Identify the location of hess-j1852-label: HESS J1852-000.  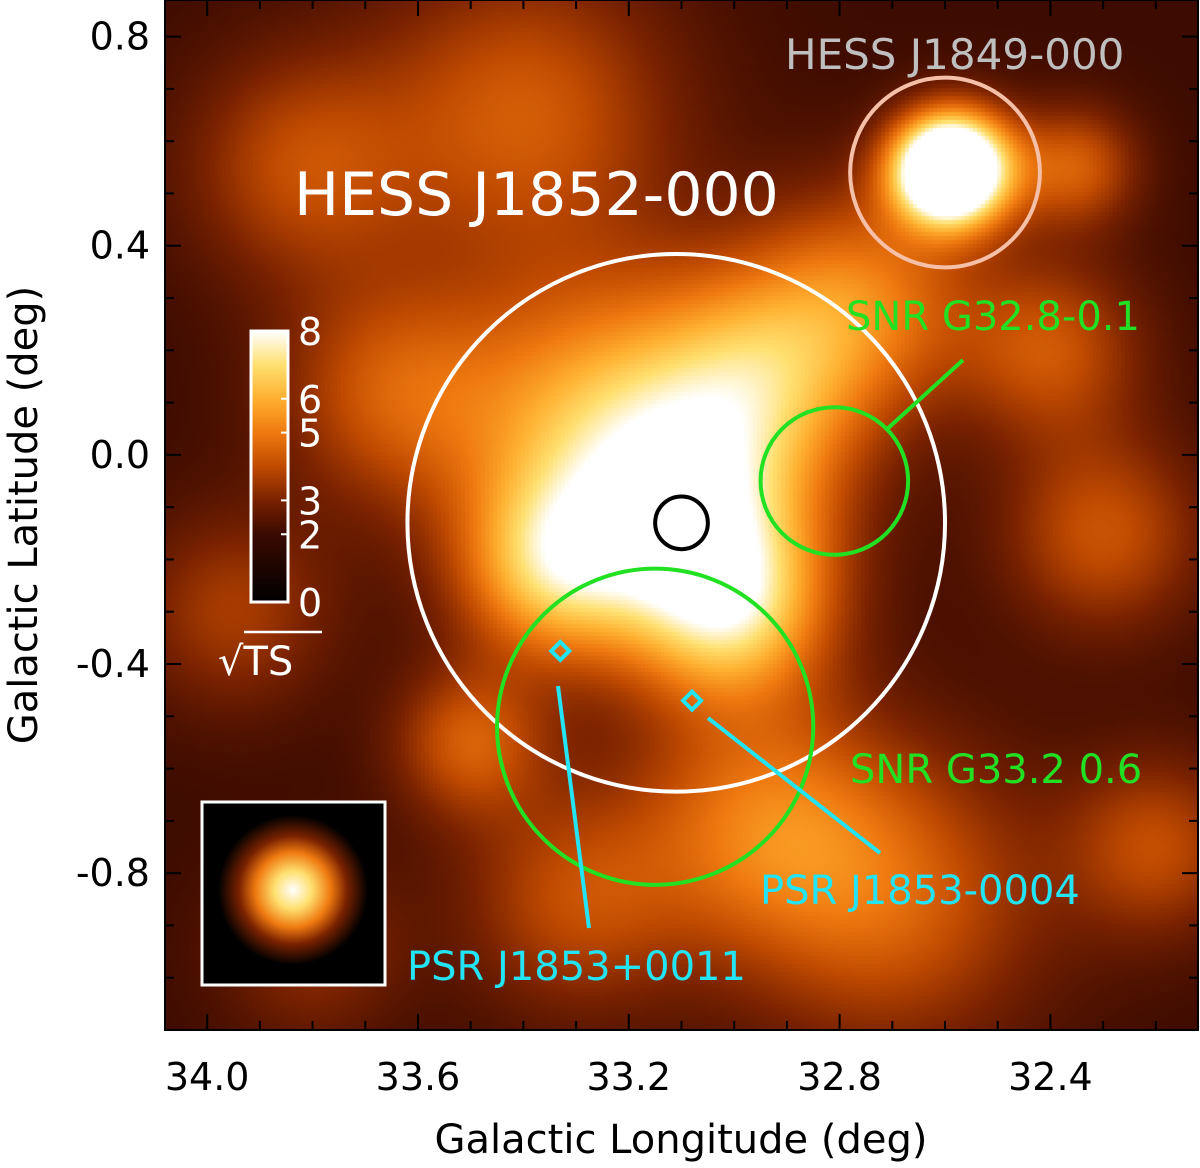
(536, 195).